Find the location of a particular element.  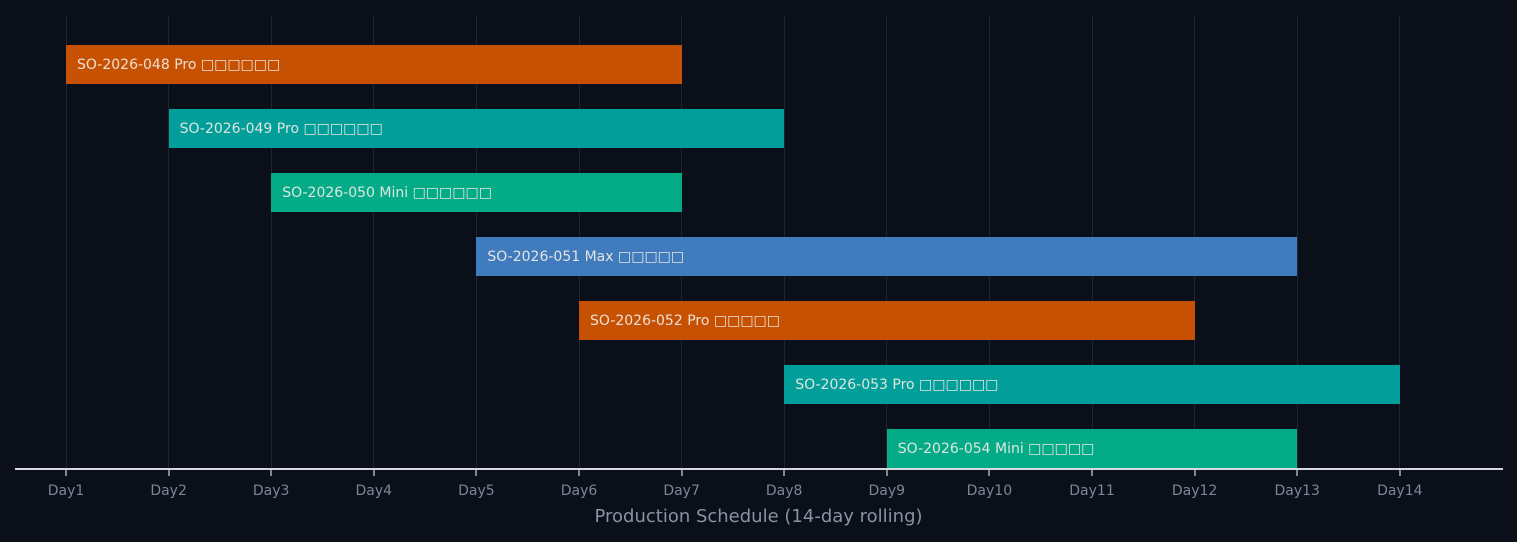

task-bar-label: SO-2026-048 Pro □□□□□□ is located at coordinates (179, 64).